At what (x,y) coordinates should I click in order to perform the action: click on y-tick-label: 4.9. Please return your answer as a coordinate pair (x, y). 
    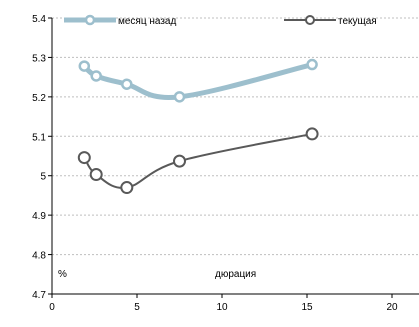
    Looking at the image, I should click on (39, 216).